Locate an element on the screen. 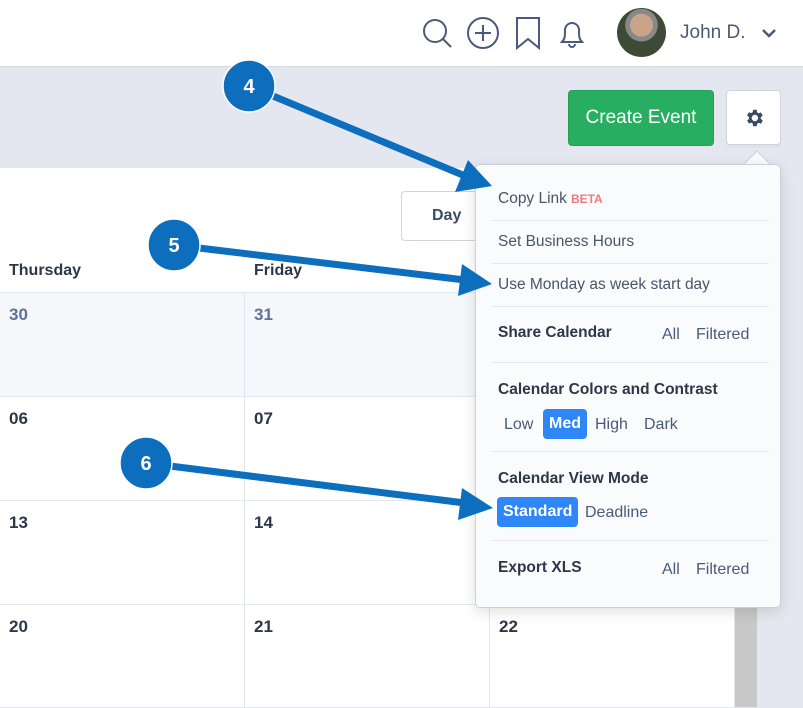 Image resolution: width=803 pixels, height=708 pixels. day-cell: 20 is located at coordinates (122, 656).